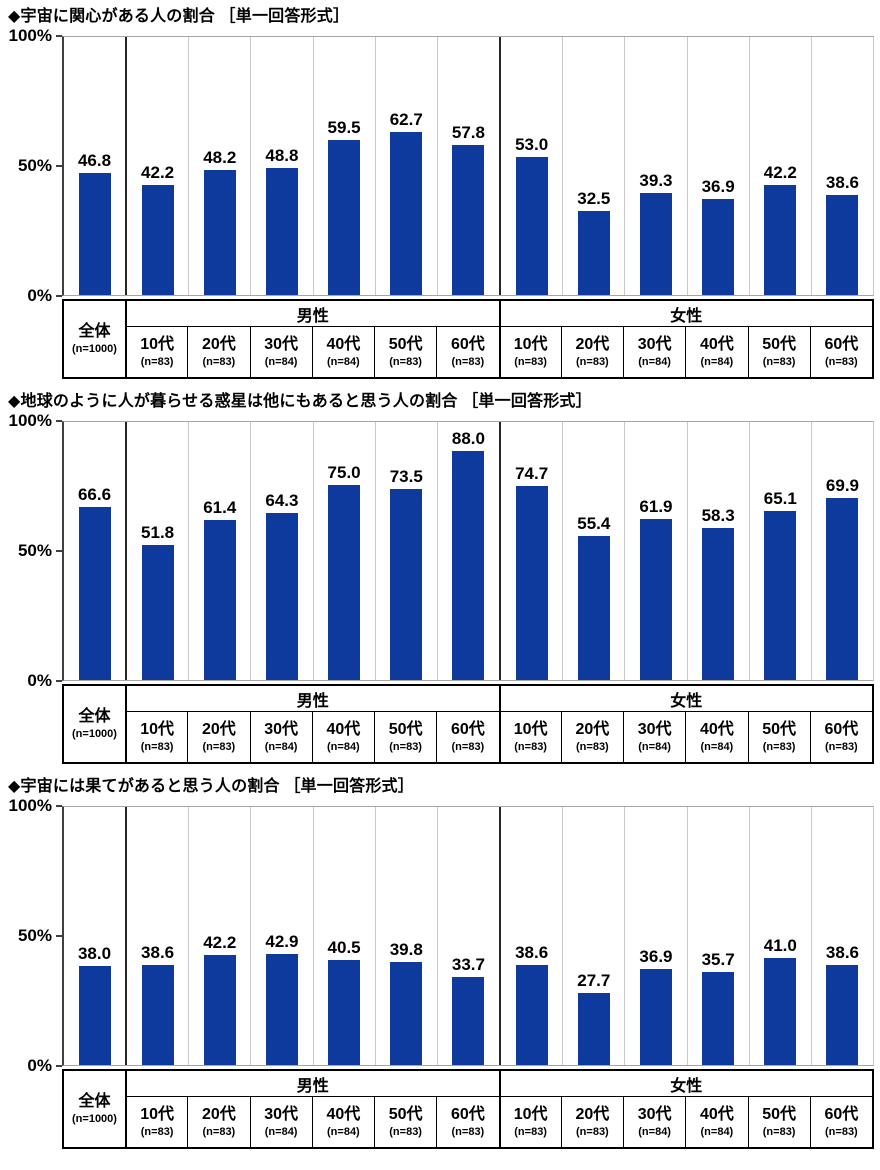 This screenshot has height=1170, width=880. What do you see at coordinates (717, 166) in the screenshot?
I see `plot-column: 36.9` at bounding box center [717, 166].